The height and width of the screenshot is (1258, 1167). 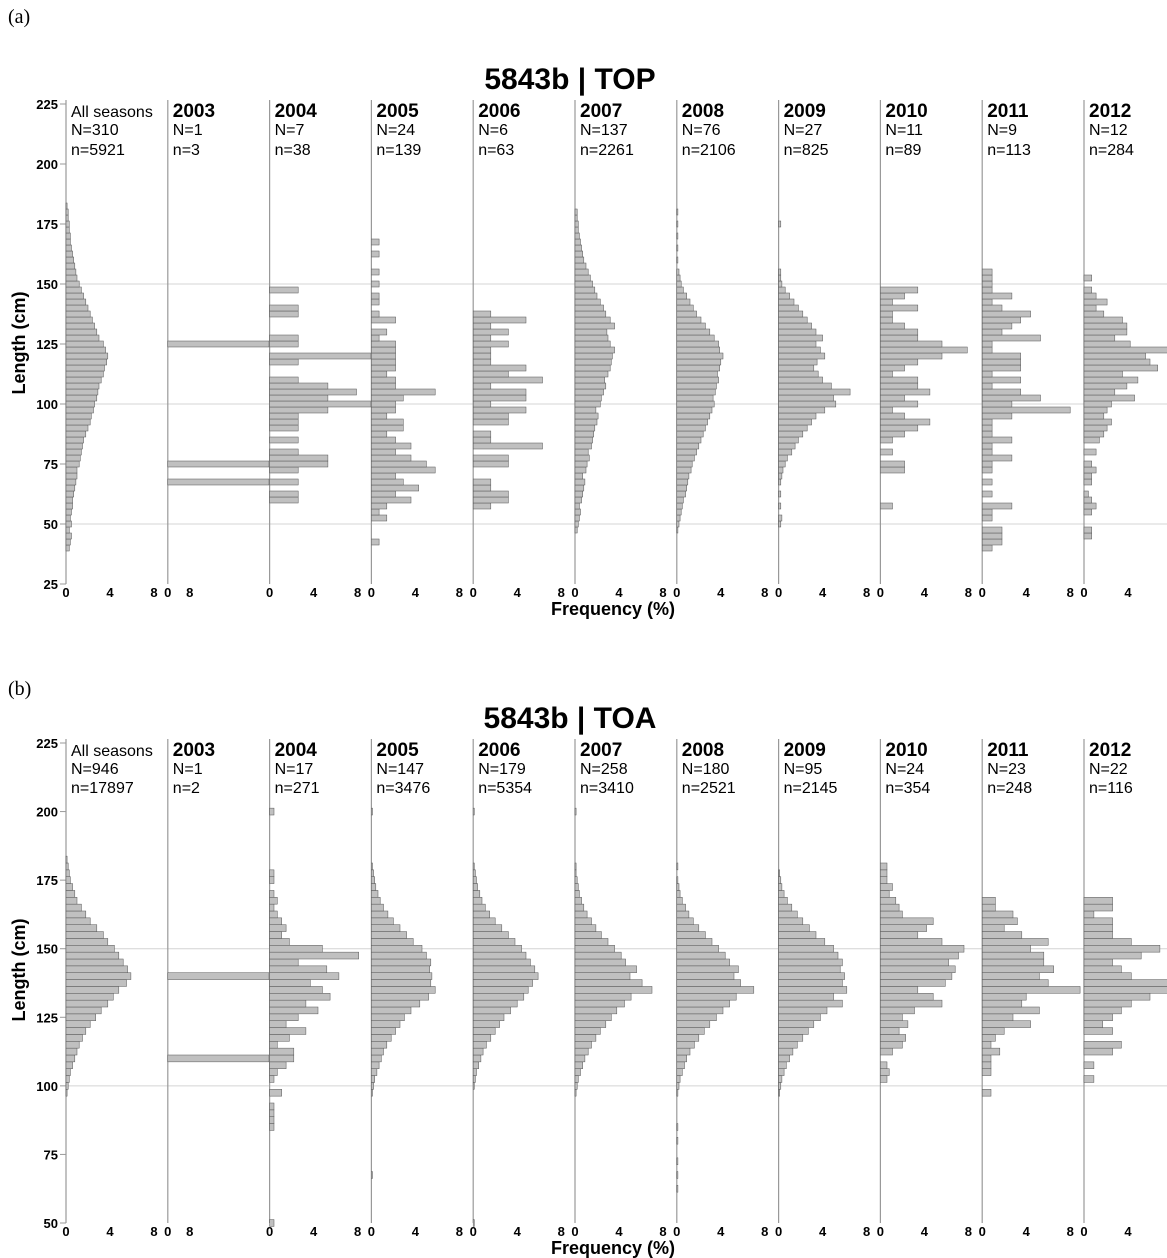 What do you see at coordinates (604, 769) in the screenshot?
I see `sample-count-N: N=258` at bounding box center [604, 769].